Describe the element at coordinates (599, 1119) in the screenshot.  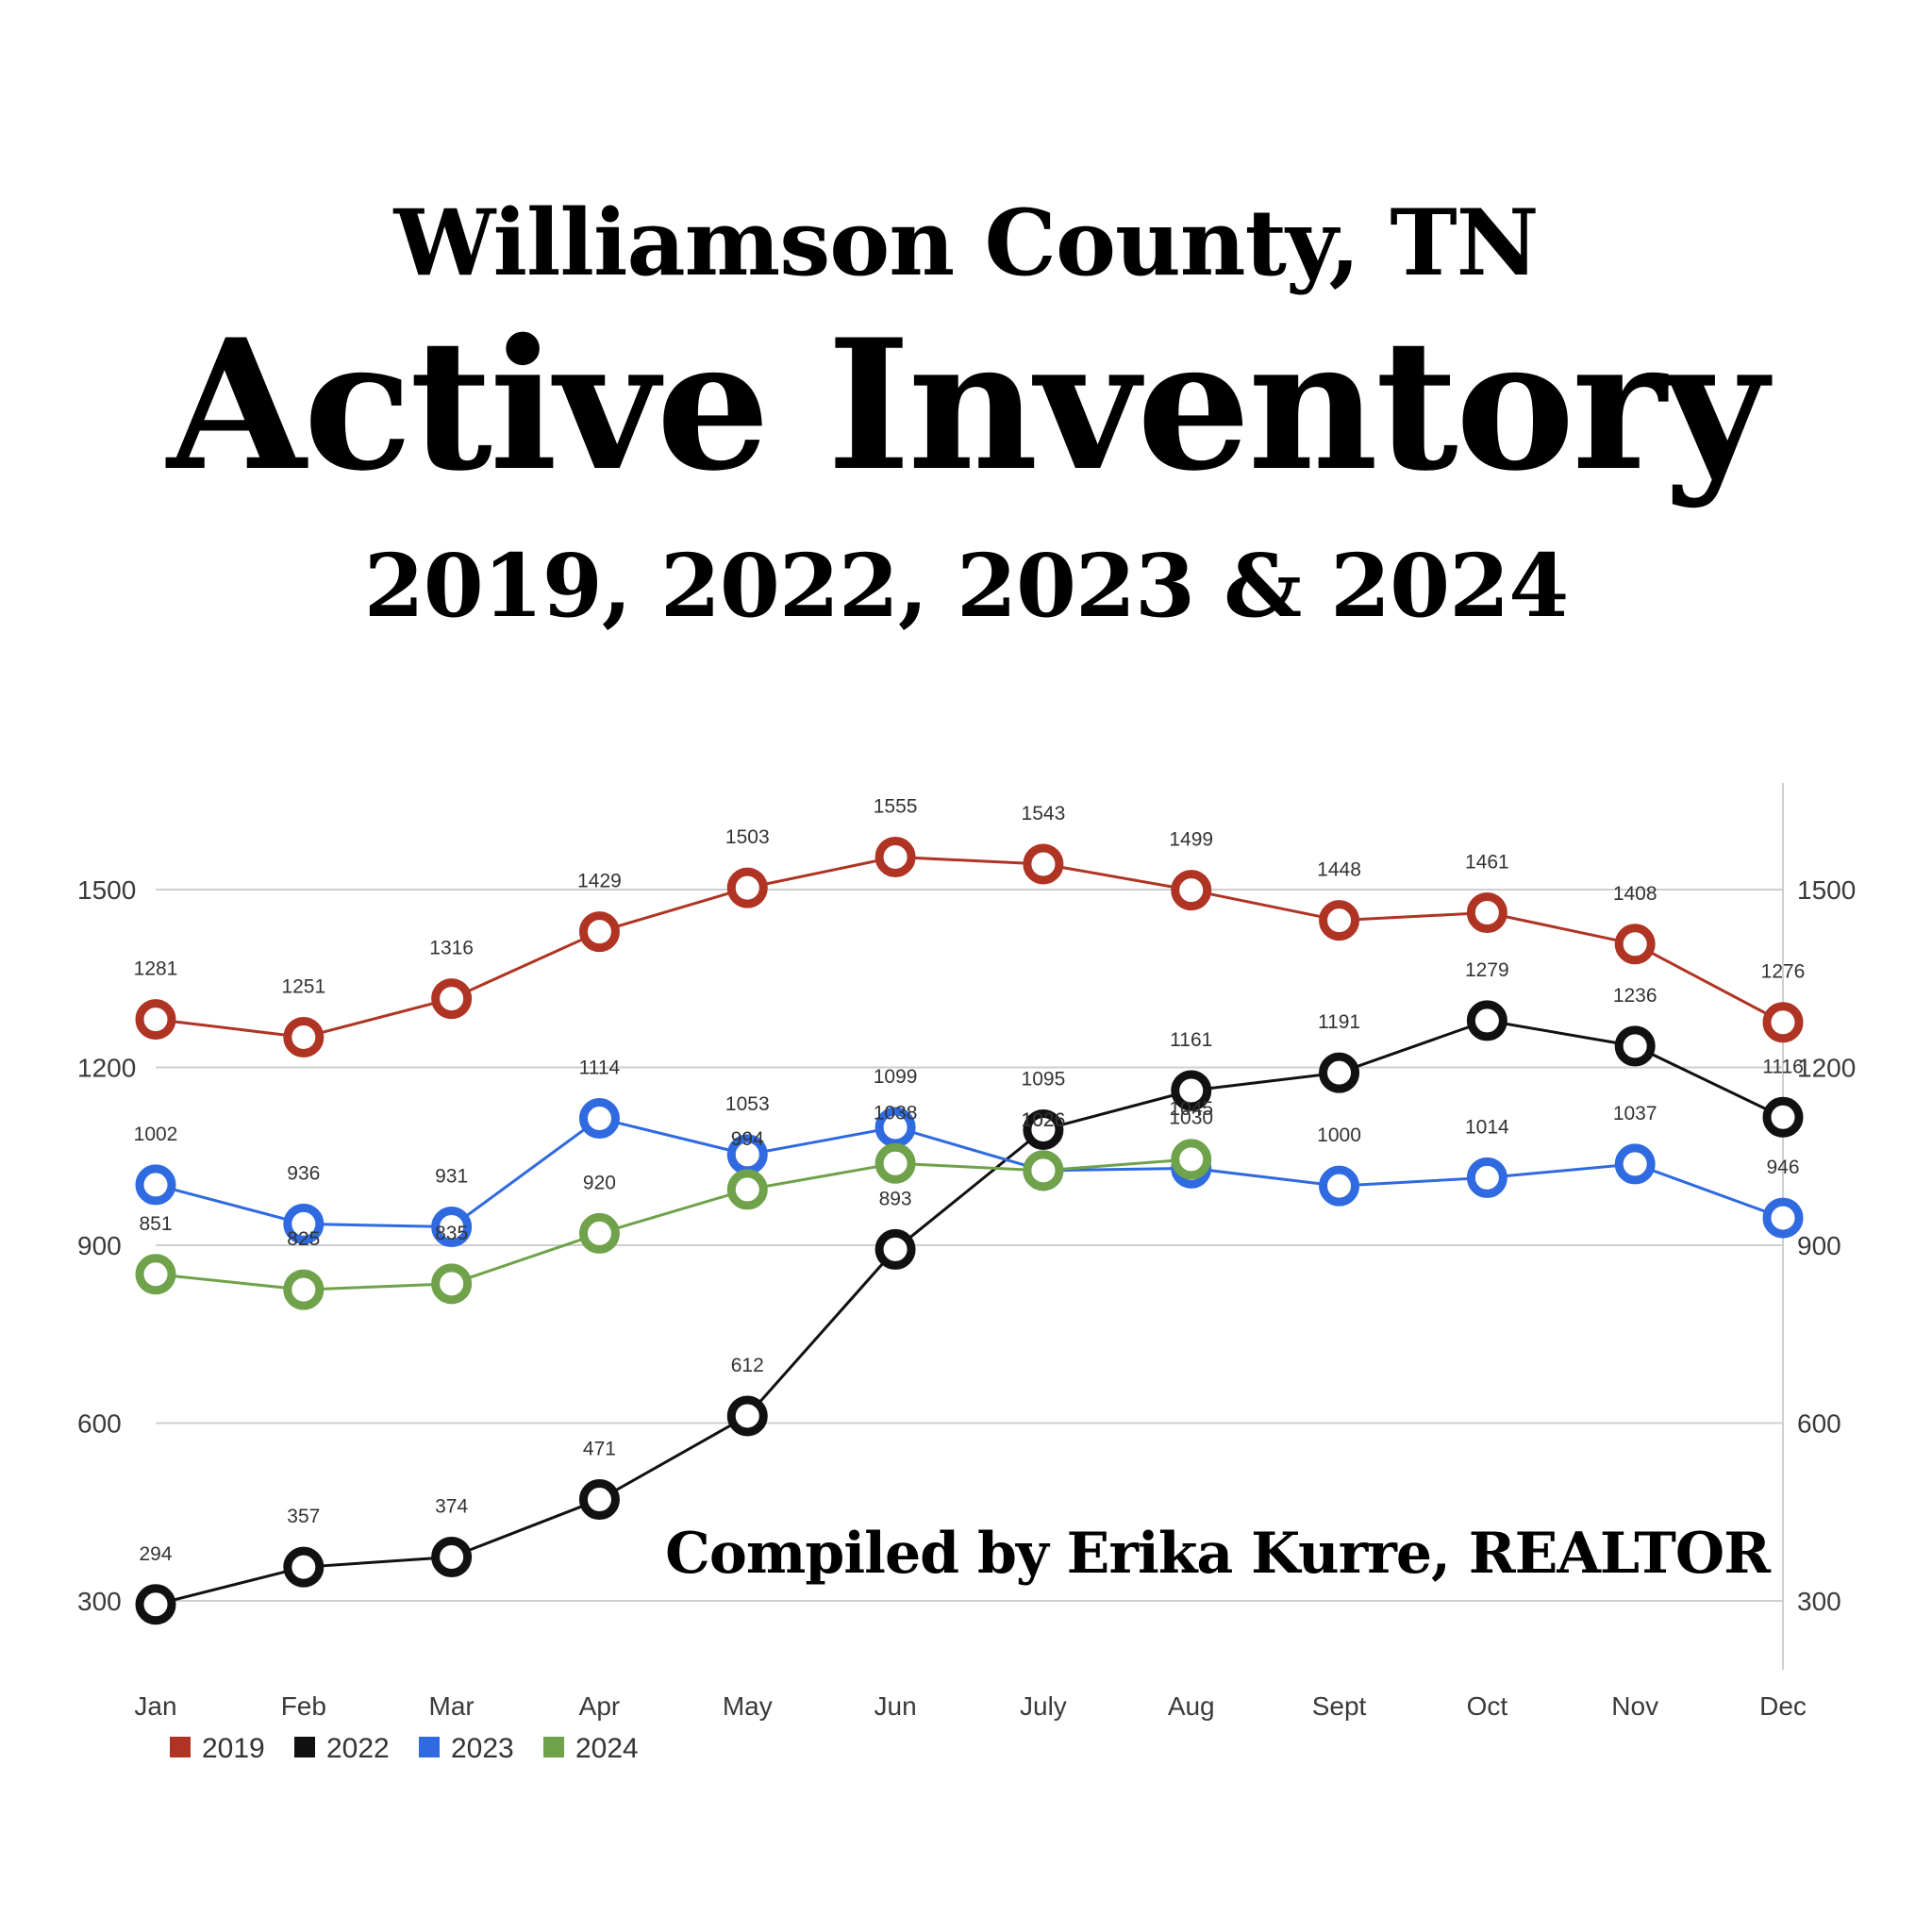
I see `point-2023-apr` at that location.